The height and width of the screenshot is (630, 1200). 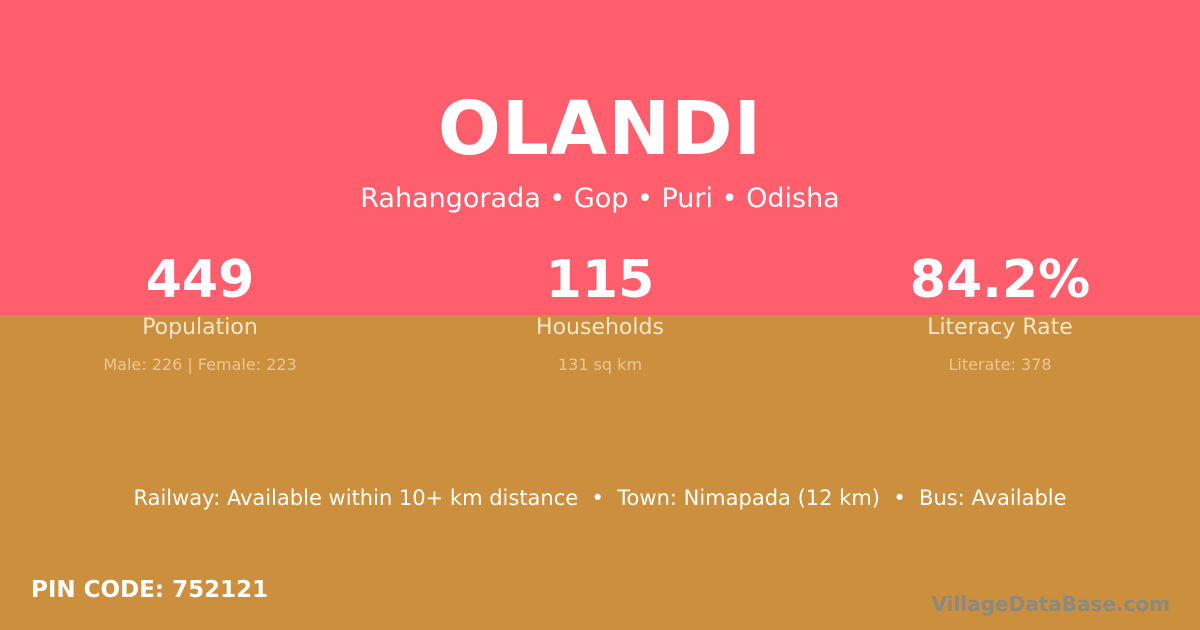 What do you see at coordinates (600, 280) in the screenshot?
I see `stat-value: 115` at bounding box center [600, 280].